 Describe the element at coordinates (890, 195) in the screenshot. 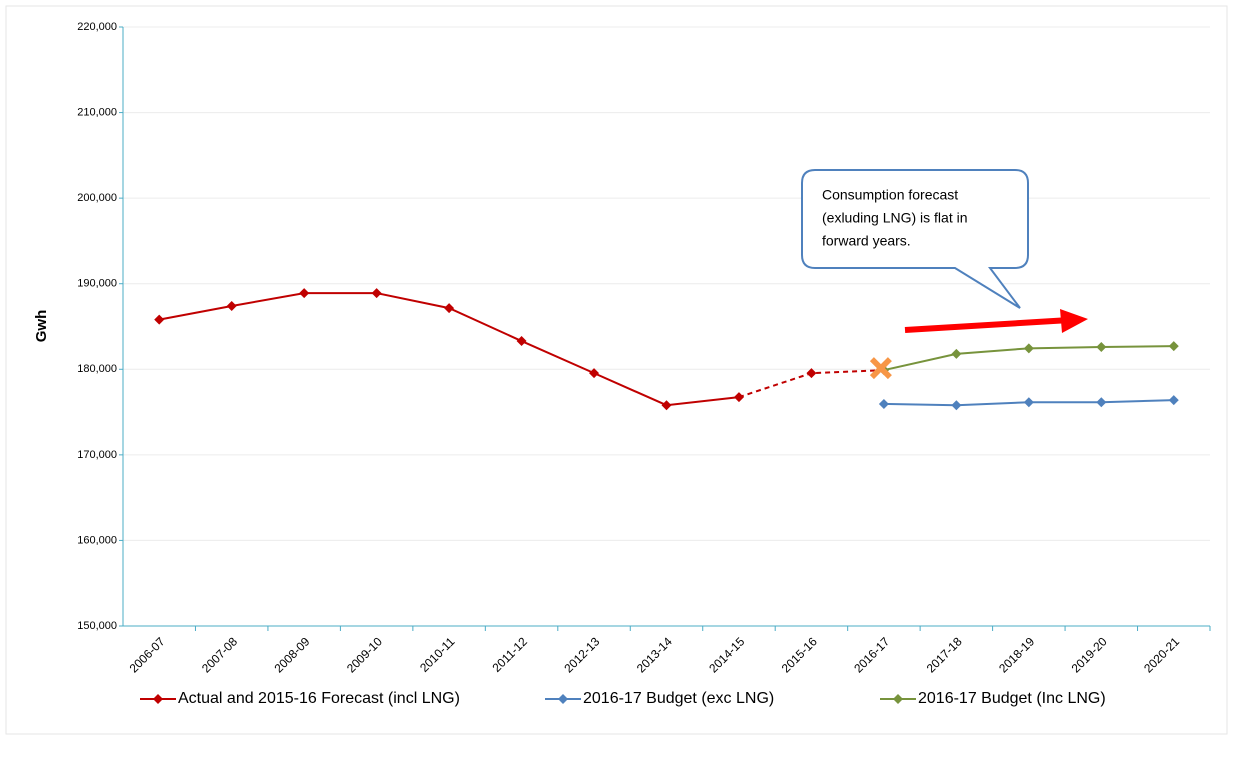

I see `callout-text: Consumption forecast` at that location.